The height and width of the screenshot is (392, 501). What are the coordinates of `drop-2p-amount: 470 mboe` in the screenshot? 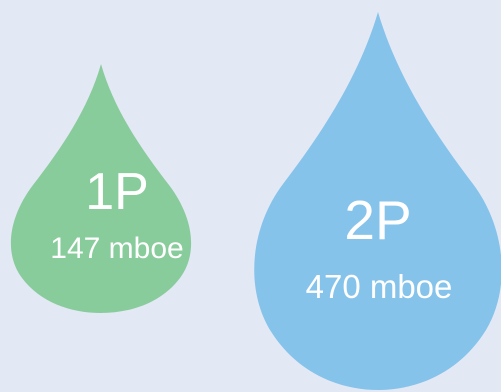 It's located at (379, 286).